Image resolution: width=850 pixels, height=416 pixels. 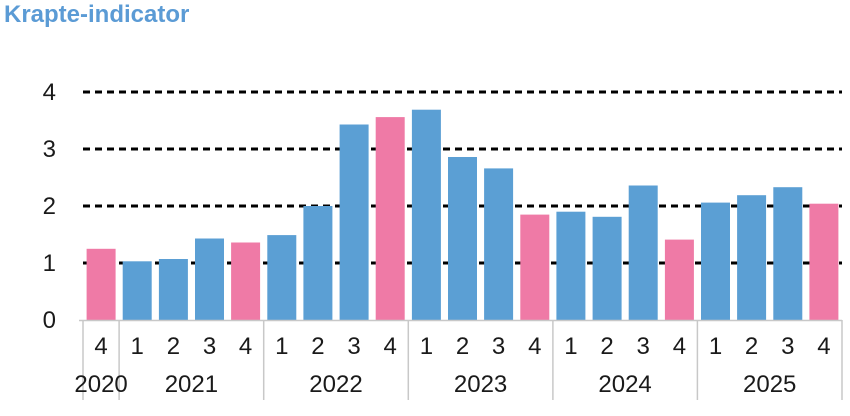 I want to click on year-label-2025: 2025, so click(x=769, y=384).